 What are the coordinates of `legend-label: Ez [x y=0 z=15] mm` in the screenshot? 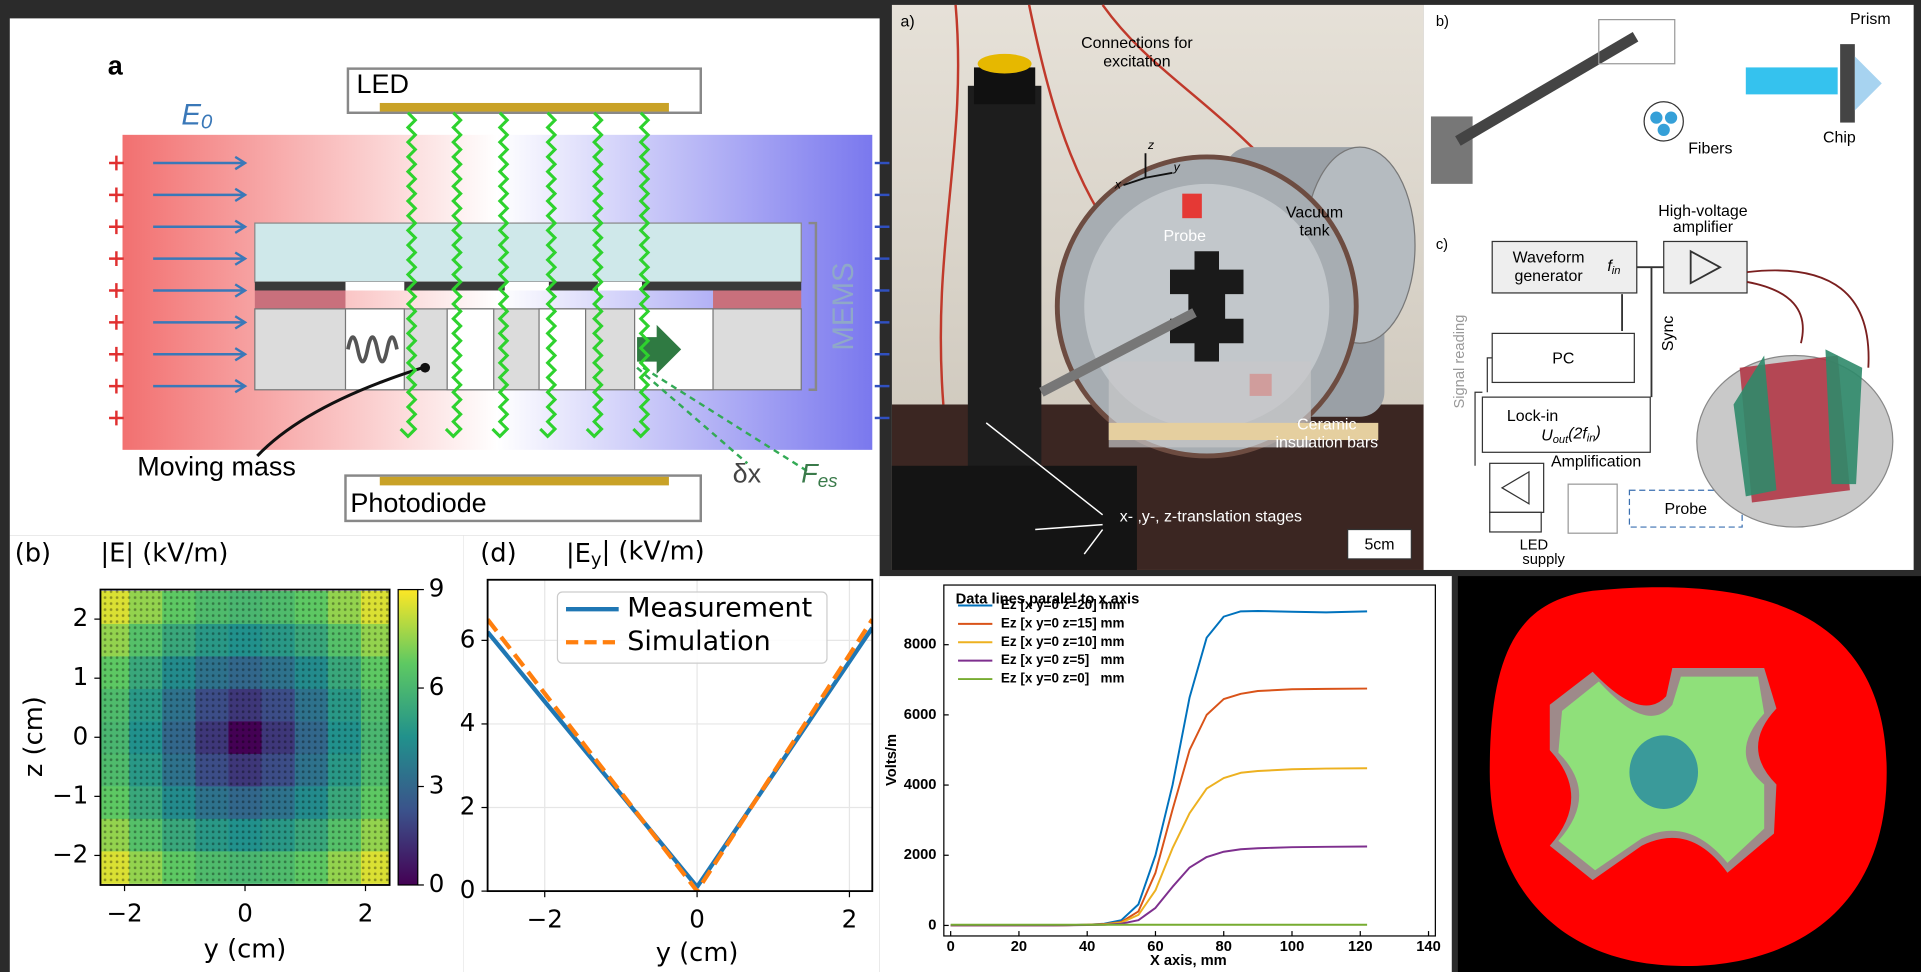 It's located at (1063, 622).